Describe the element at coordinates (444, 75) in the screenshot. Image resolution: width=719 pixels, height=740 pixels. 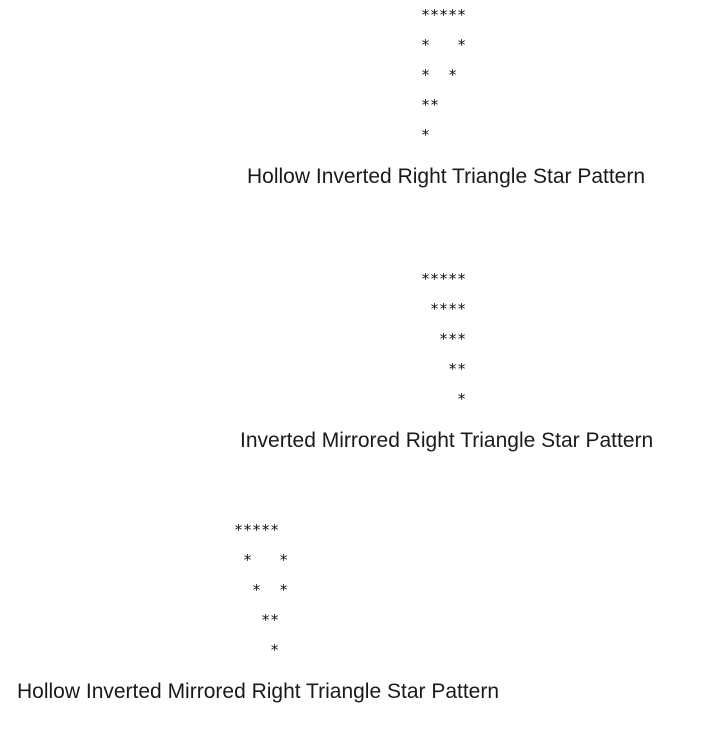
I see `hollow-inverted-right-triangle-pattern: ***** * * * * ** *` at that location.